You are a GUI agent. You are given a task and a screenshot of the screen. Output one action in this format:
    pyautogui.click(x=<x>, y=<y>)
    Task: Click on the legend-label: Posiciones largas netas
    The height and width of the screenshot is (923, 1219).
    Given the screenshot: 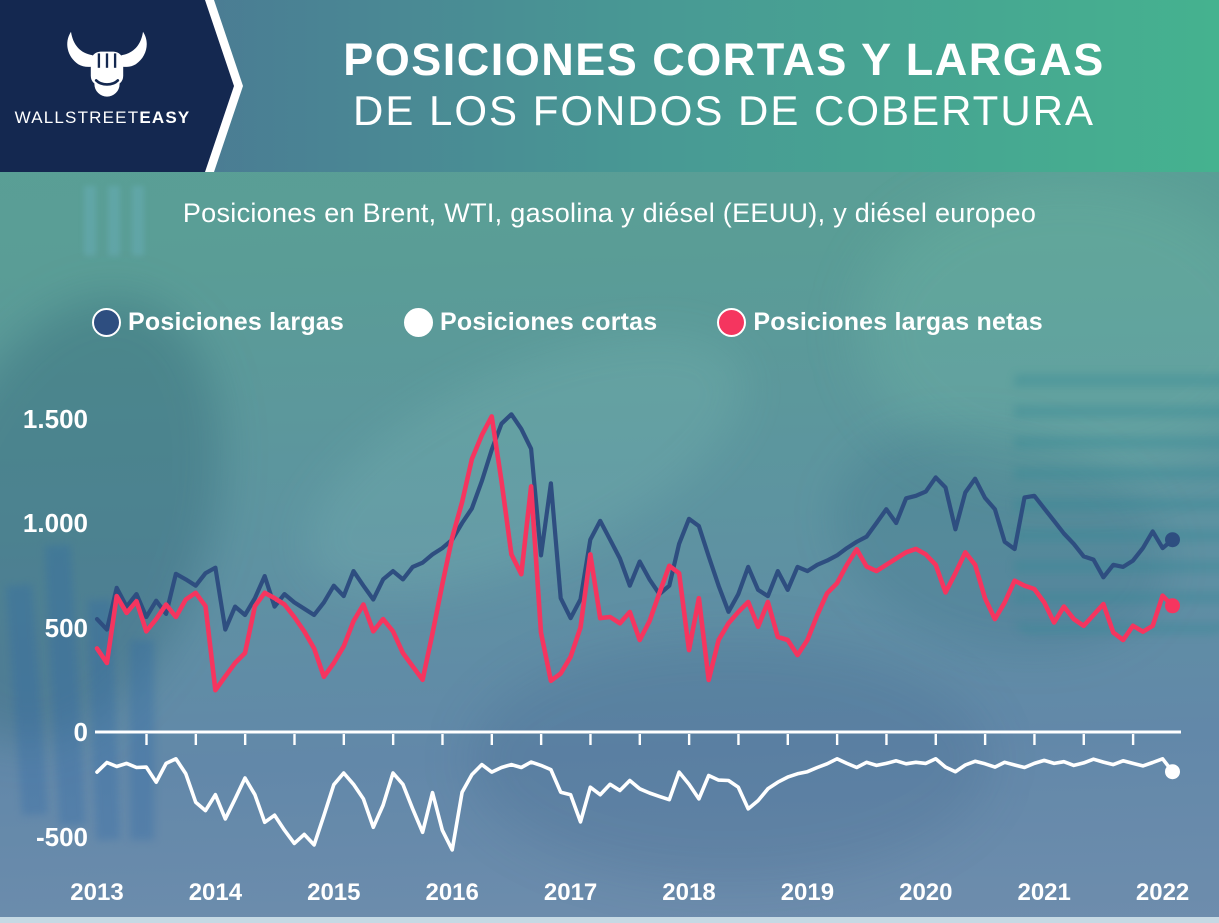 What is the action you would take?
    pyautogui.click(x=898, y=322)
    